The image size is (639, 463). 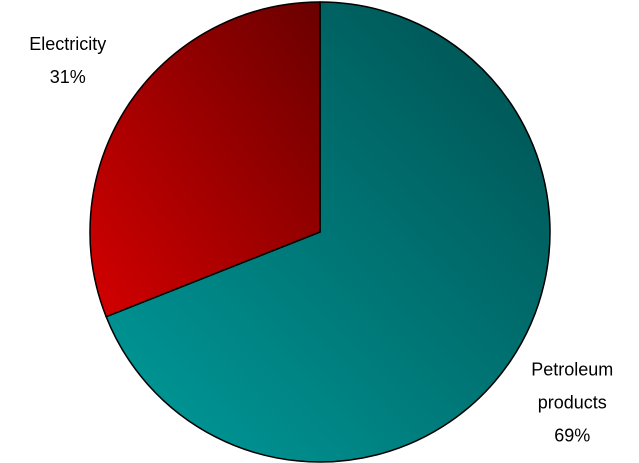 What do you see at coordinates (572, 435) in the screenshot?
I see `slice-value: 69%` at bounding box center [572, 435].